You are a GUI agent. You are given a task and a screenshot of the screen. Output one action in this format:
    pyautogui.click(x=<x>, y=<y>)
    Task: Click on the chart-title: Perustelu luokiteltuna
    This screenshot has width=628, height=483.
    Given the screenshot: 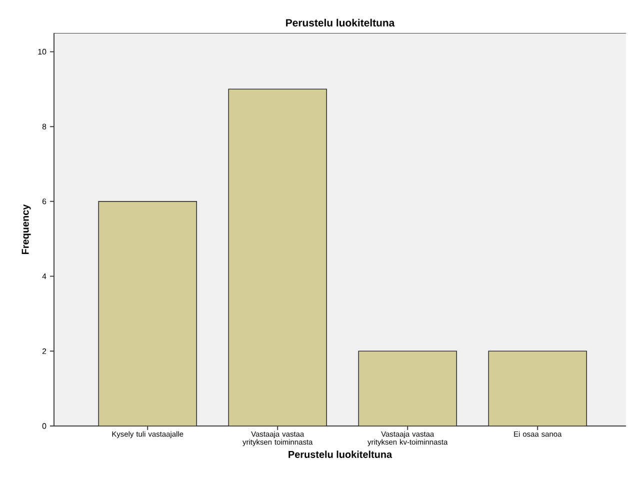 What is the action you would take?
    pyautogui.click(x=340, y=22)
    